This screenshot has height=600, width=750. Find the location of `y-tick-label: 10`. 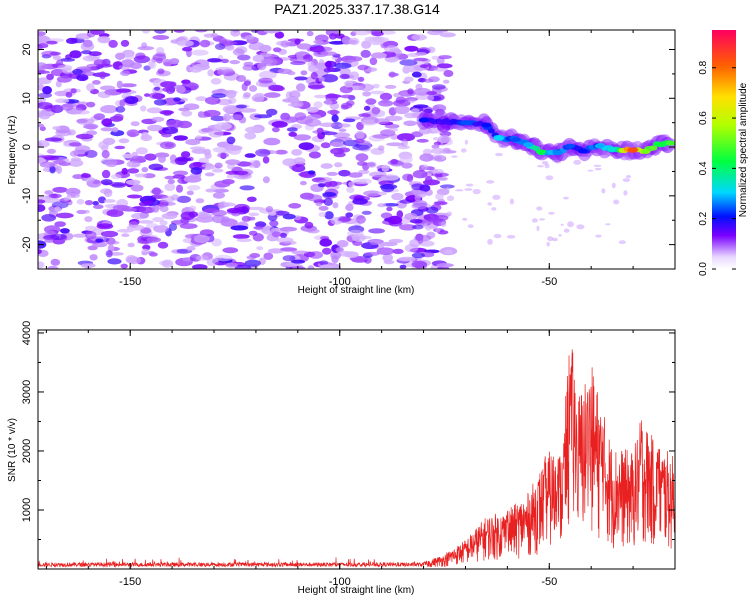

y-tick-label: 10 is located at coordinates (27, 98).